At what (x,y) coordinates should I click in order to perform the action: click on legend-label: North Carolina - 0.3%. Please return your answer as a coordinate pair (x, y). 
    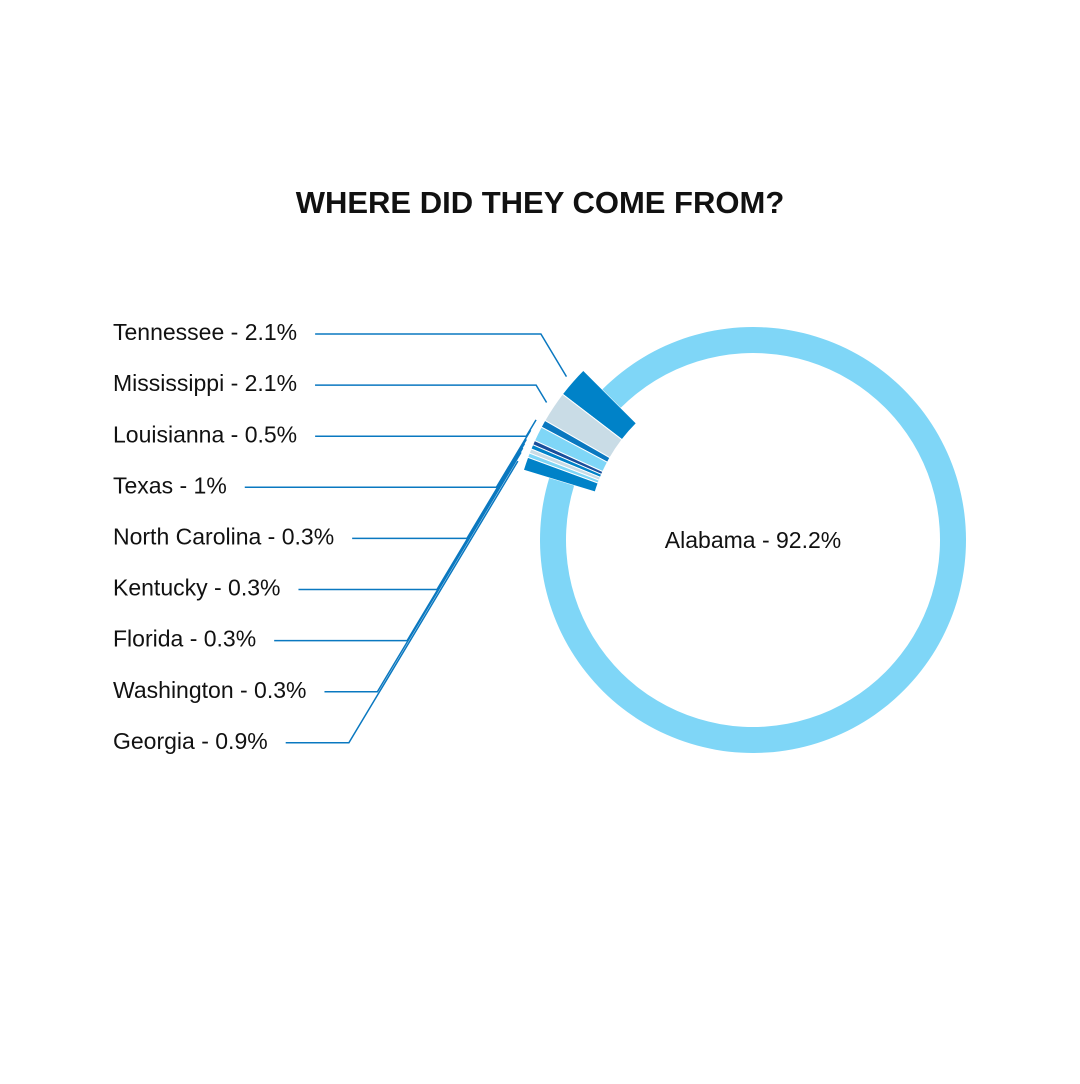
    Looking at the image, I should click on (223, 536).